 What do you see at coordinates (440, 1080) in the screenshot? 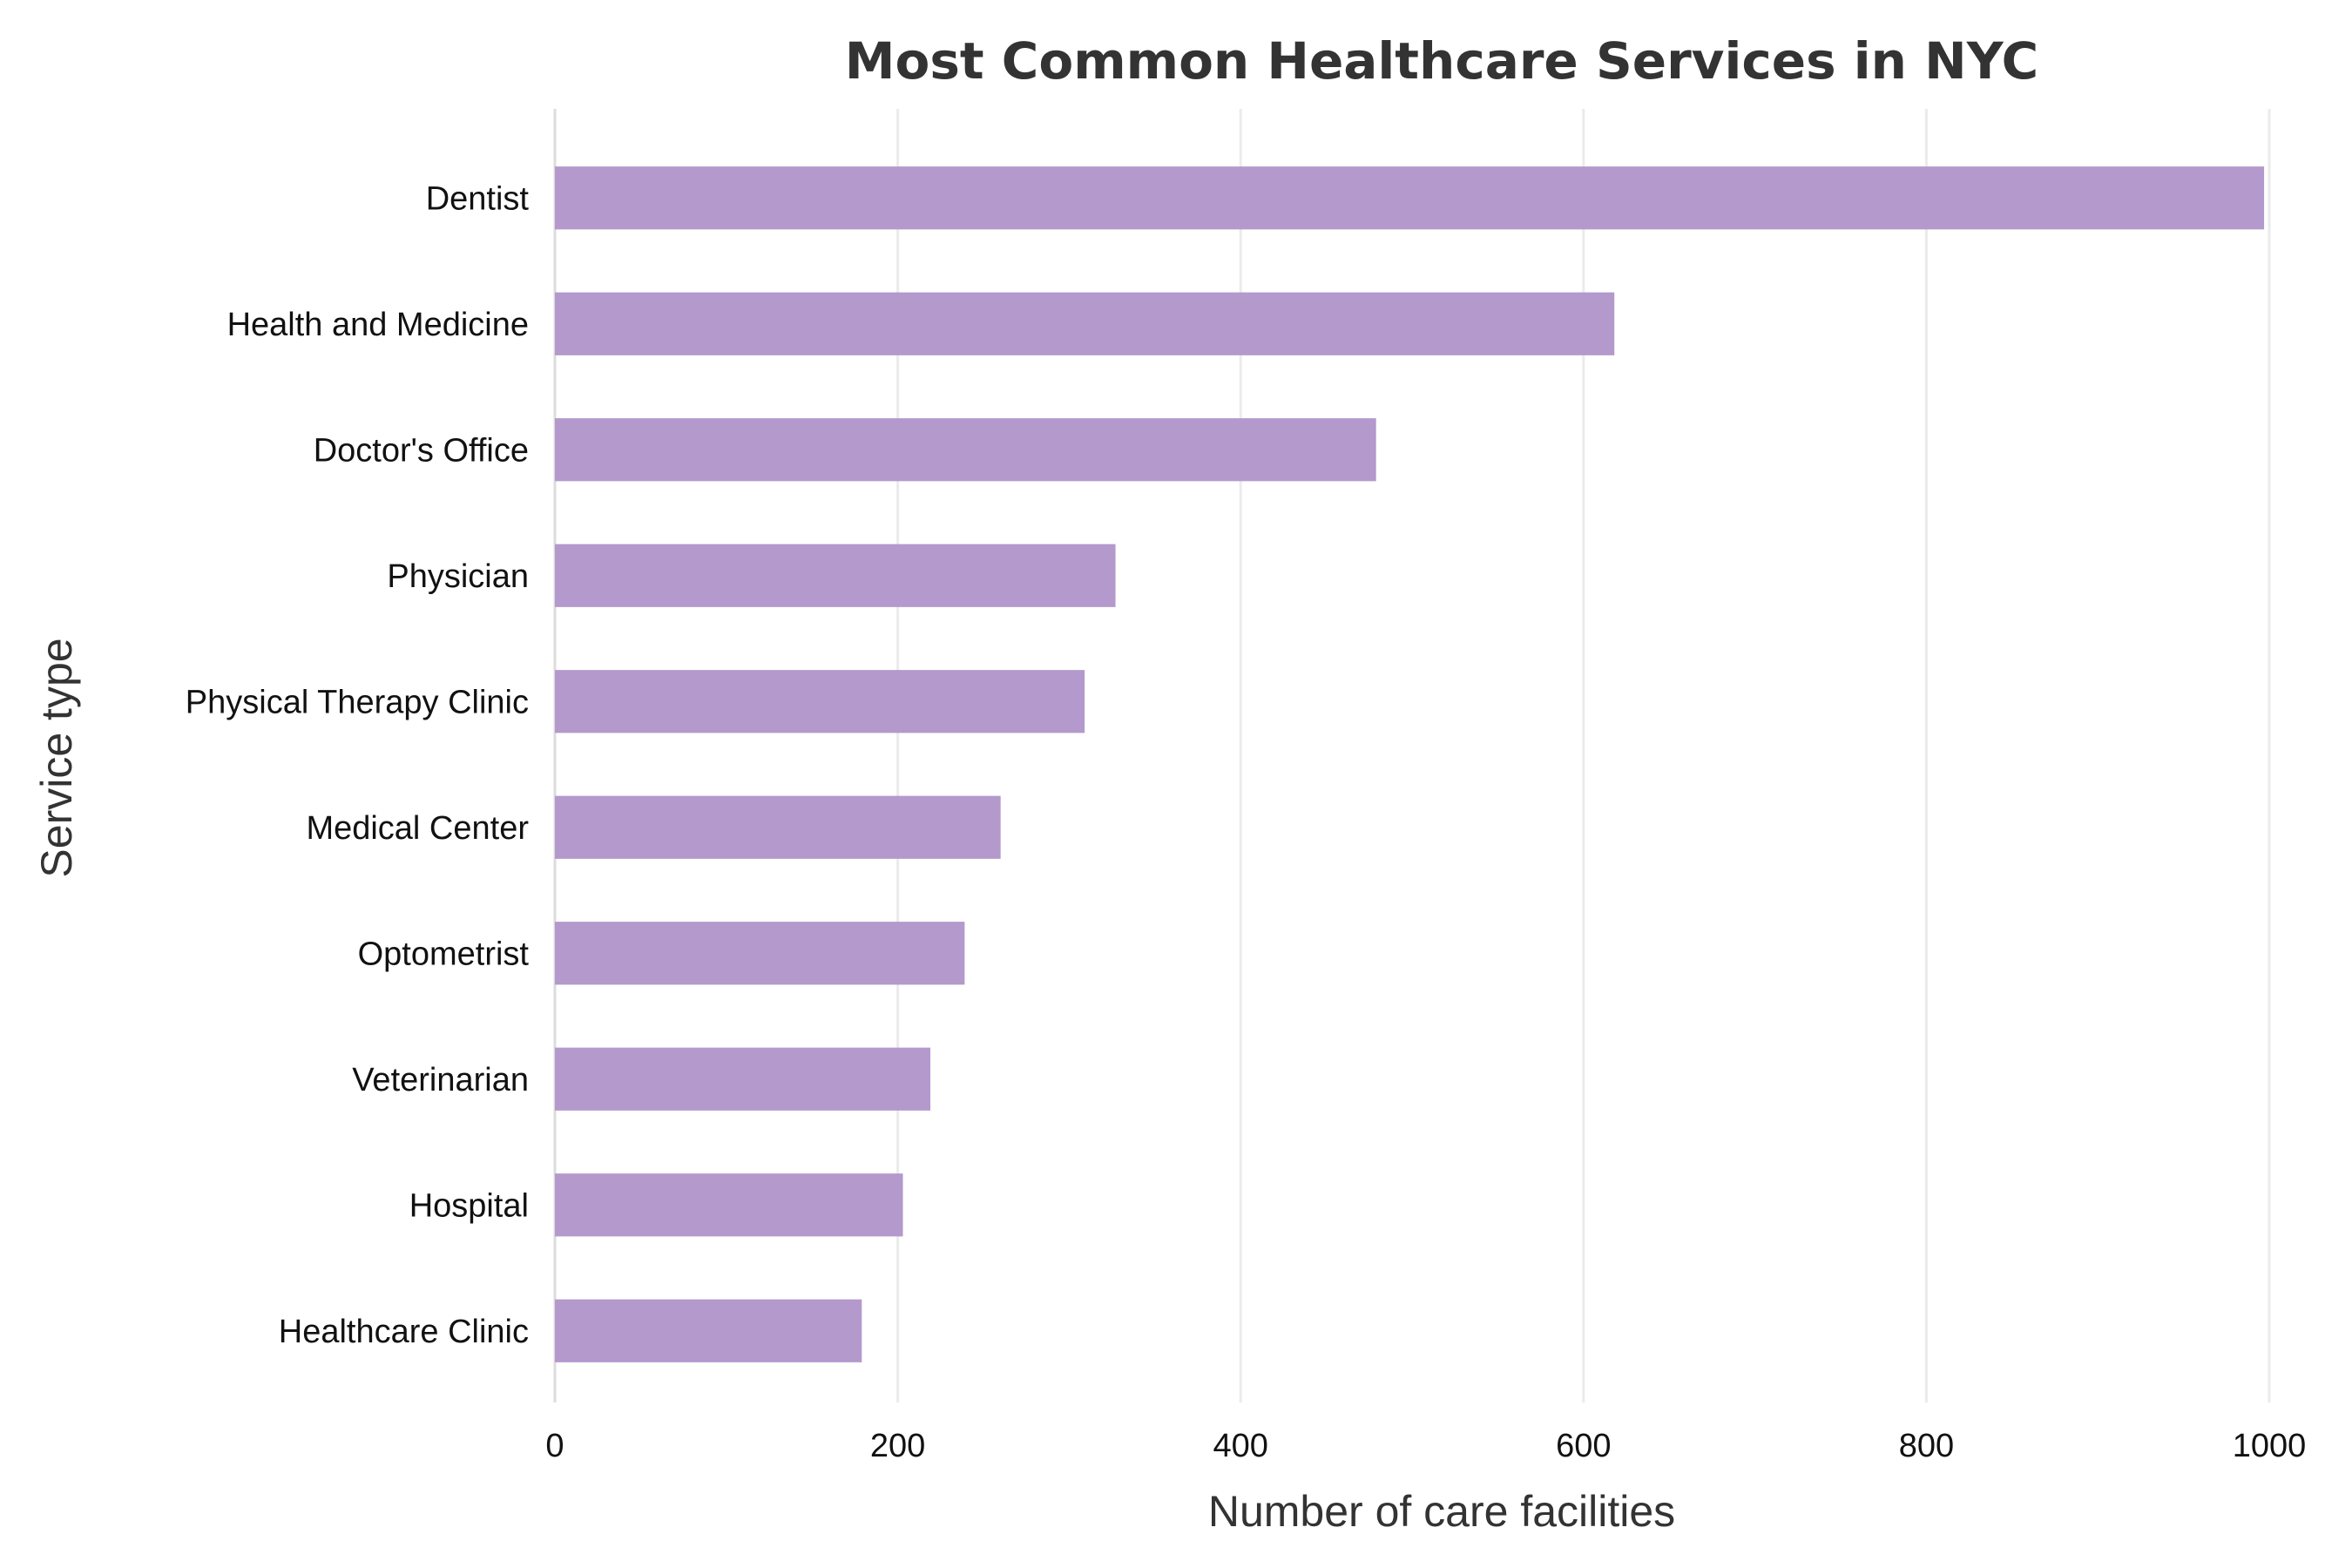
I see `y-tick-label-veterinarian: Veterinarian` at bounding box center [440, 1080].